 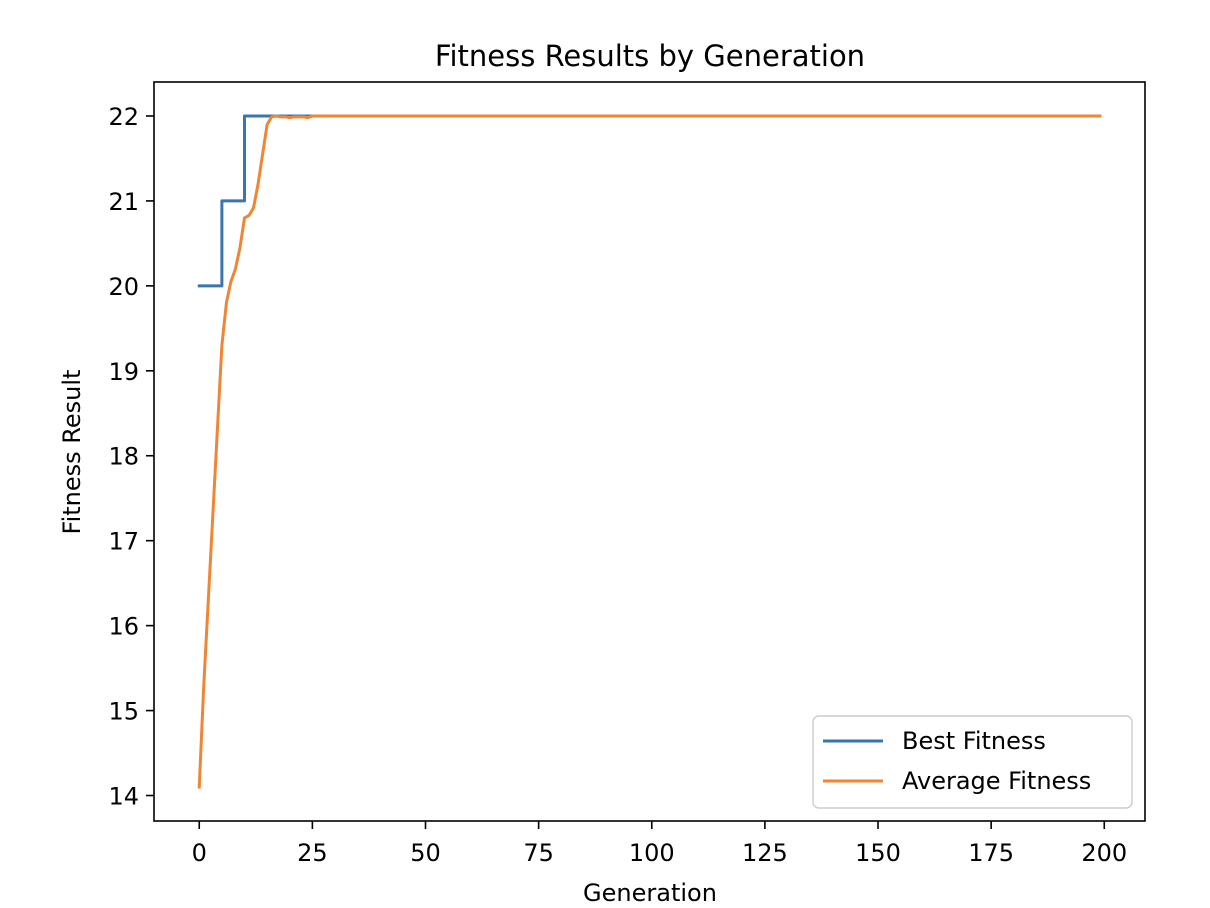 What do you see at coordinates (991, 853) in the screenshot?
I see `x-tick-label: 175` at bounding box center [991, 853].